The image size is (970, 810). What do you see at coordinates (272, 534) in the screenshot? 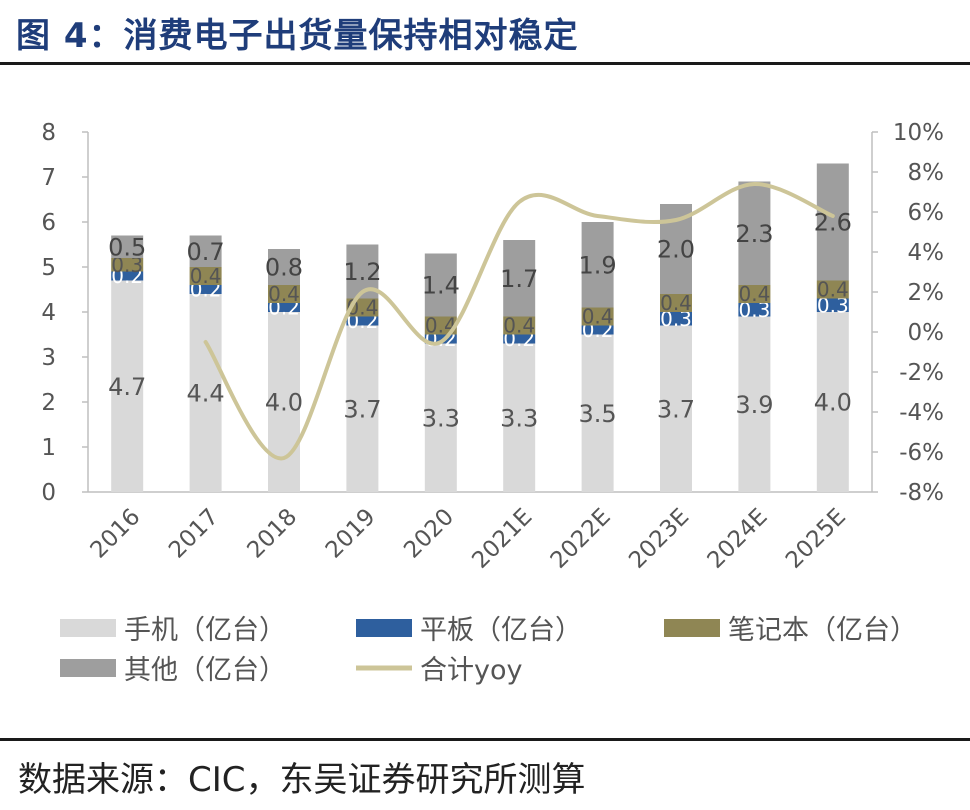
I see `x-tick-label: 2018` at bounding box center [272, 534].